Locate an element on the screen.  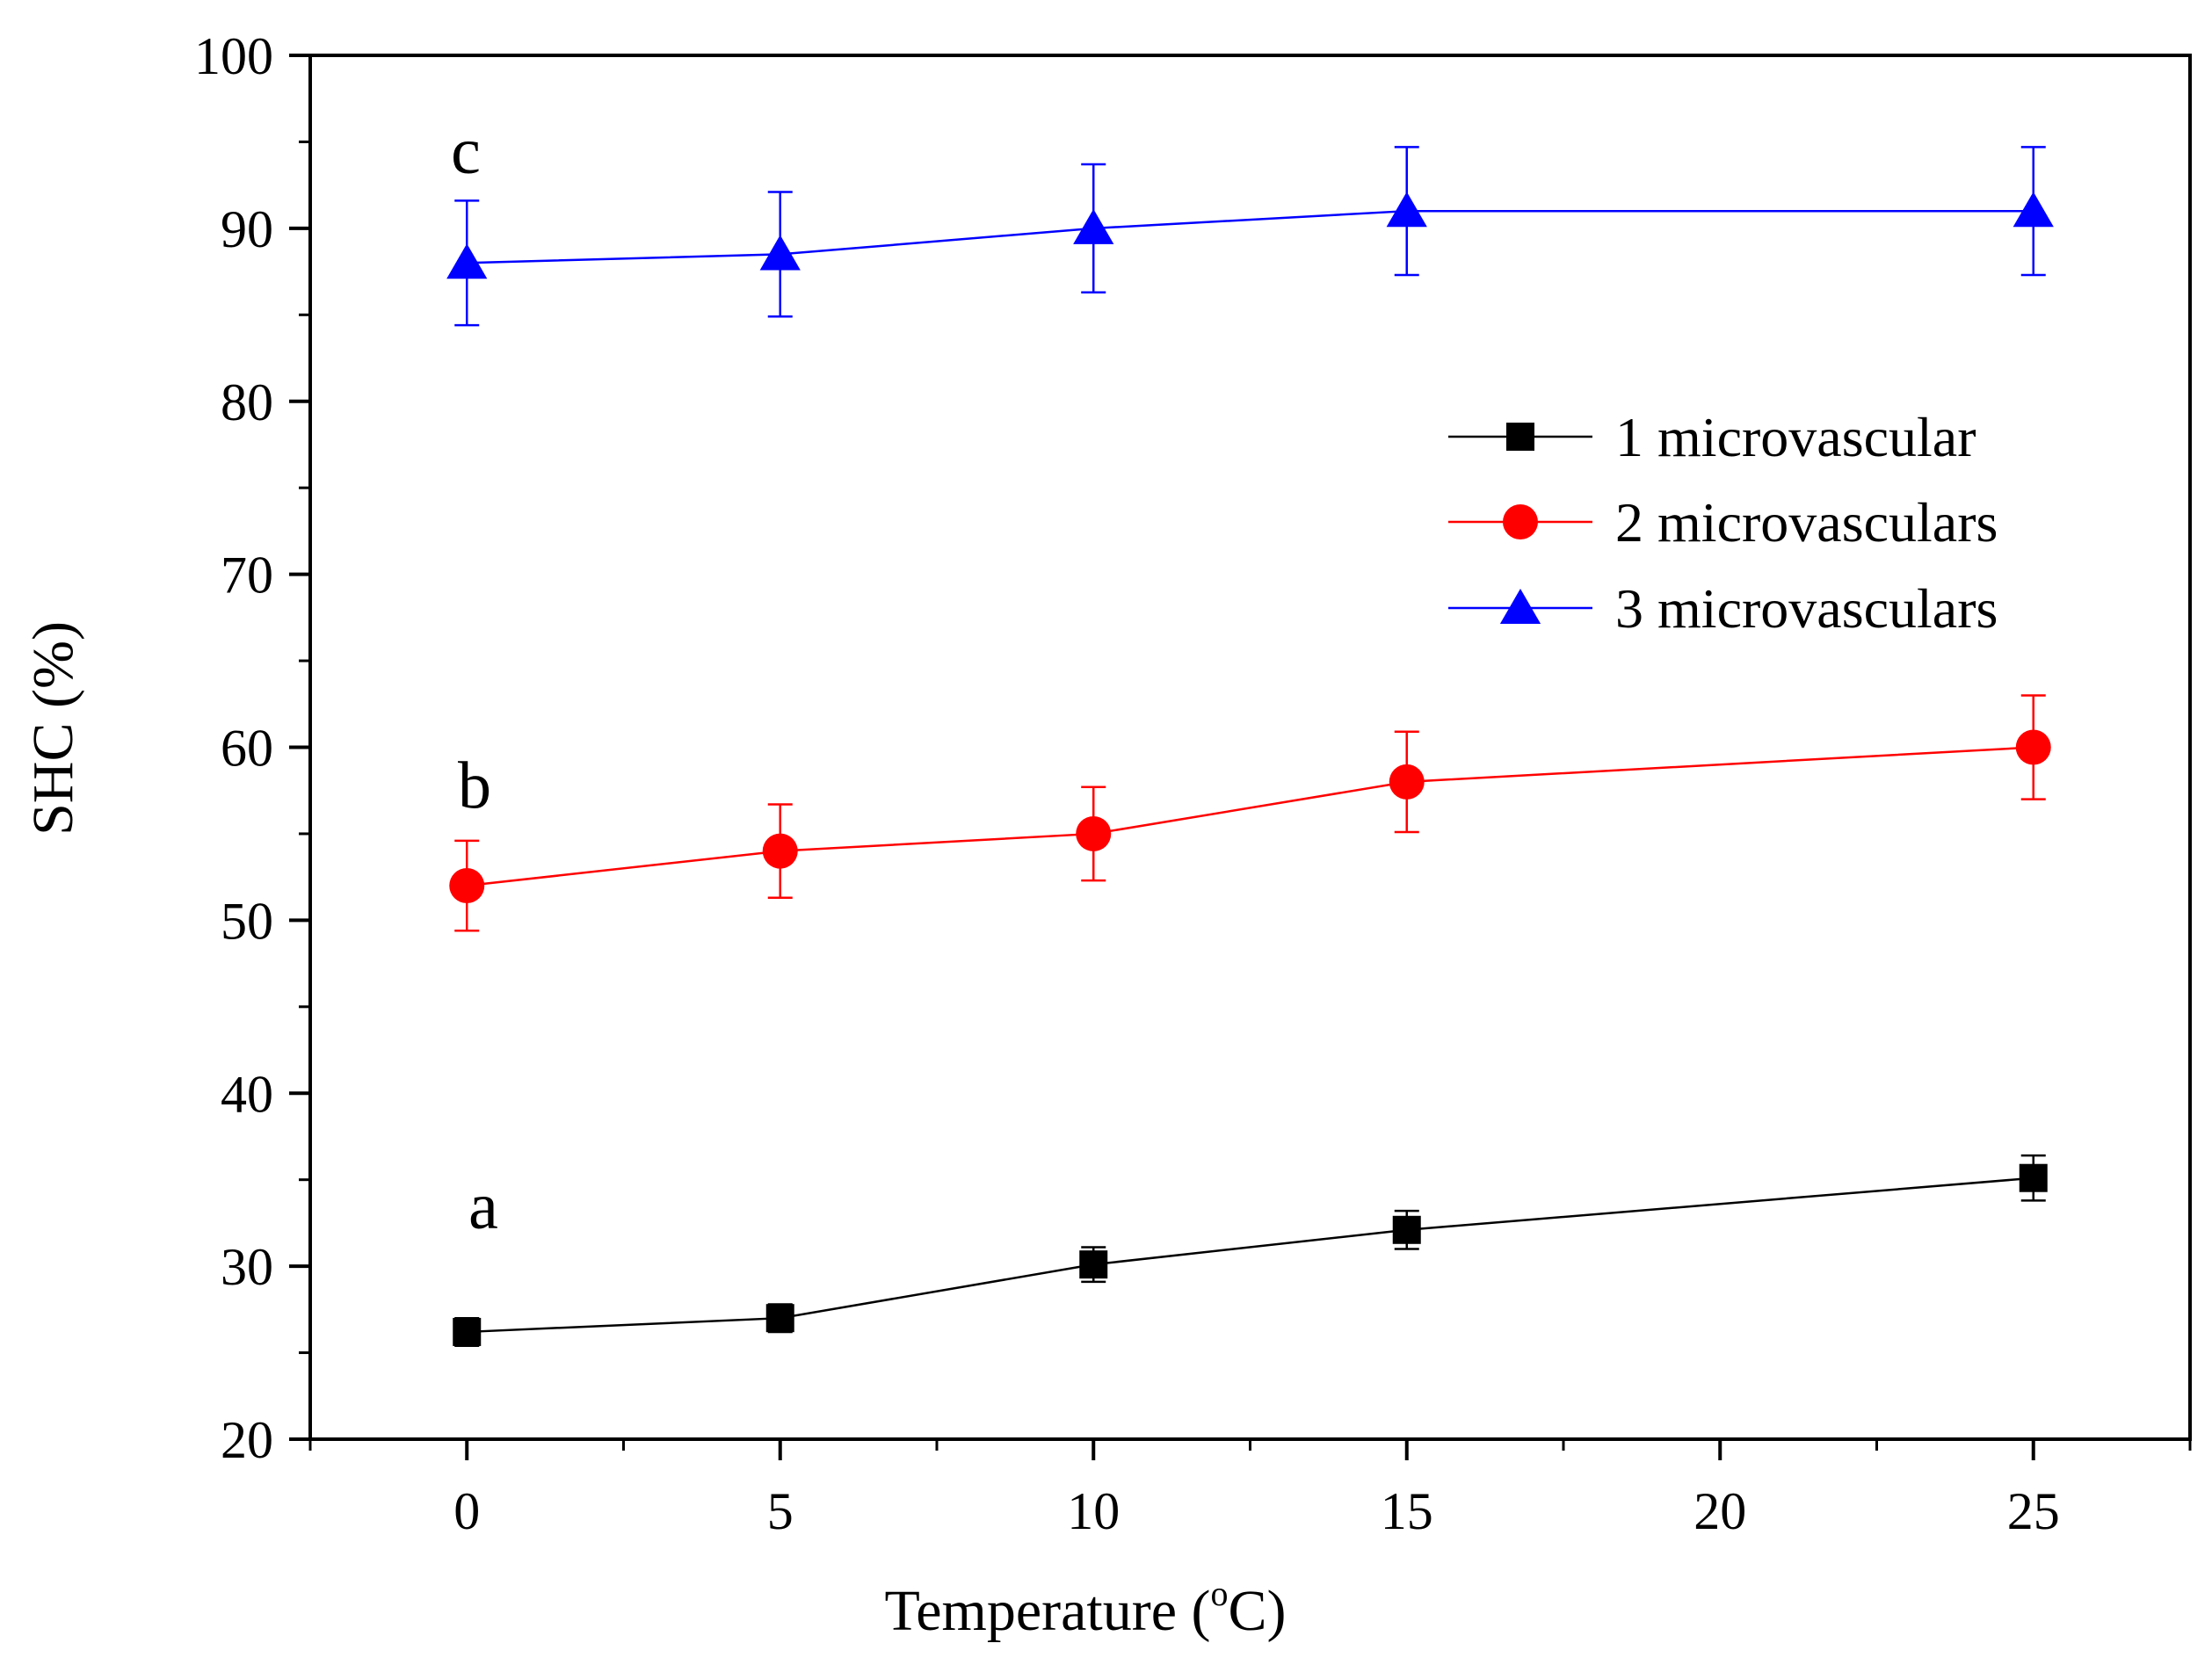
x-tick-label: 0 is located at coordinates (467, 1511).